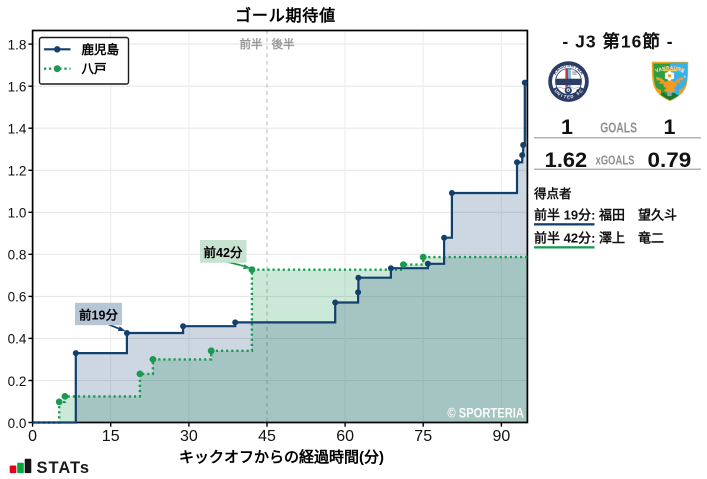 This screenshot has height=479, width=707. I want to click on svg-text: 1.4, so click(17, 129).